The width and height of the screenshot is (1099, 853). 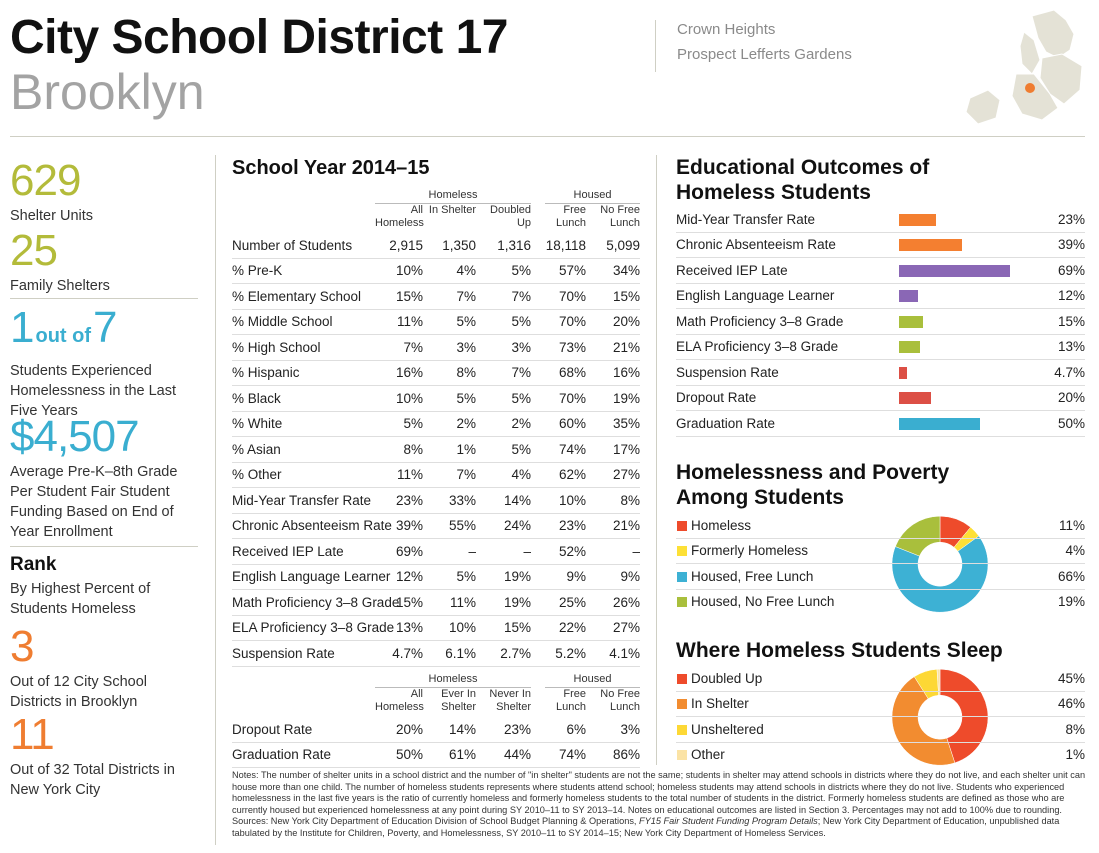 I want to click on value-label: 12%, so click(x=1071, y=296).